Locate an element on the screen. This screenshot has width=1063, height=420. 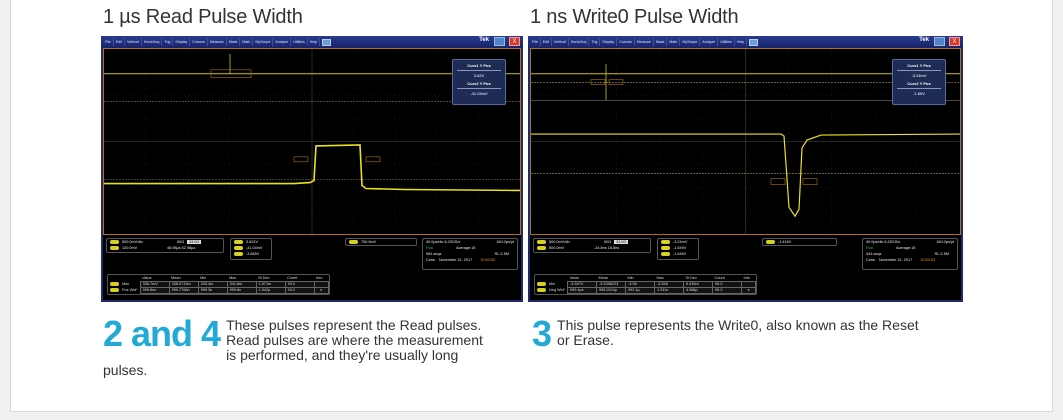
panel-title: 1 ns Write0 Pulse Width is located at coordinates (634, 17).